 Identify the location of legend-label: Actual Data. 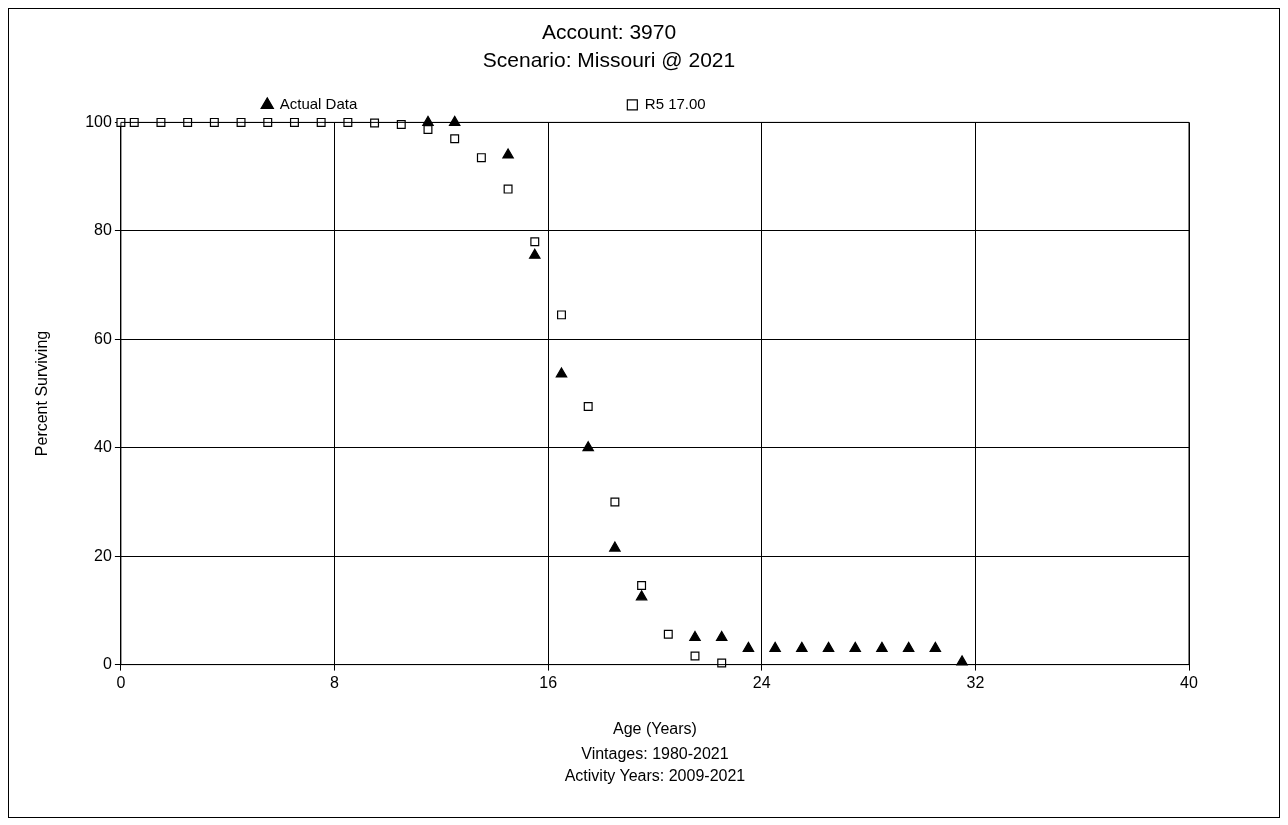
(443, 104).